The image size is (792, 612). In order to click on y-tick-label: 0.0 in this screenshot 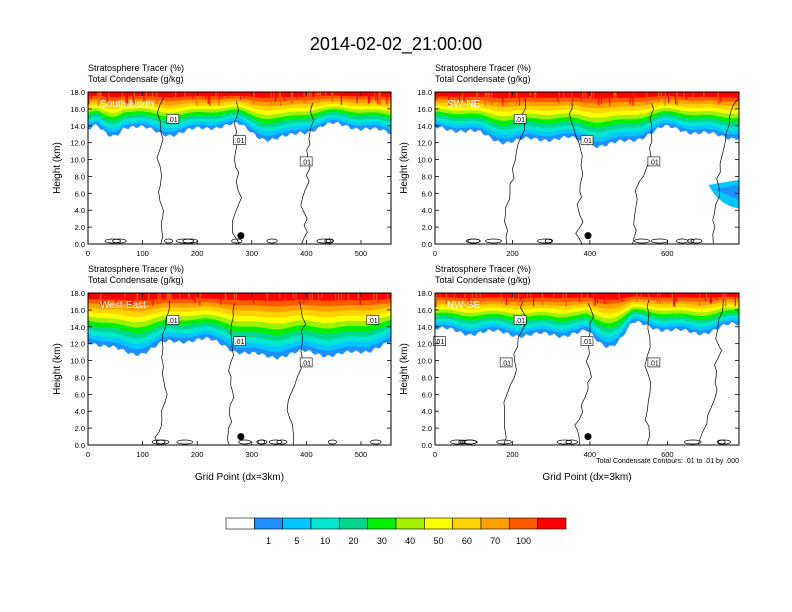, I will do `click(80, 445)`.